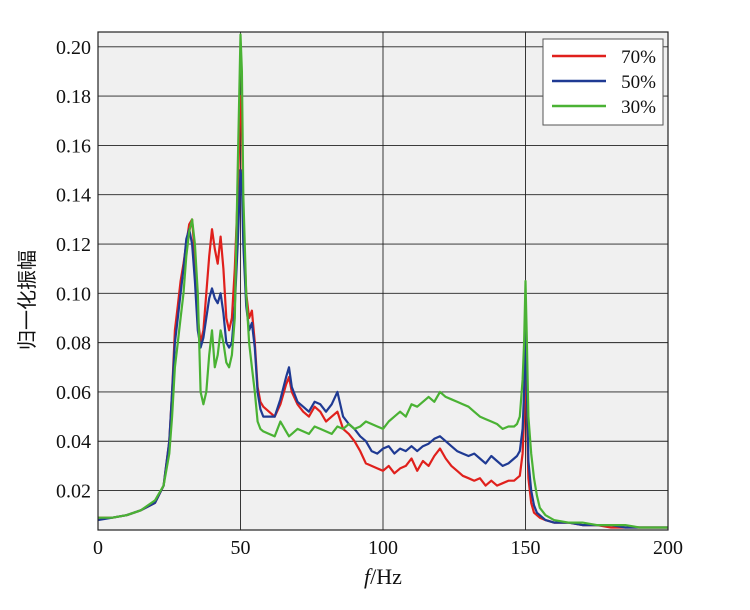  I want to click on y-tick-label-5: 0.12, so click(73, 245).